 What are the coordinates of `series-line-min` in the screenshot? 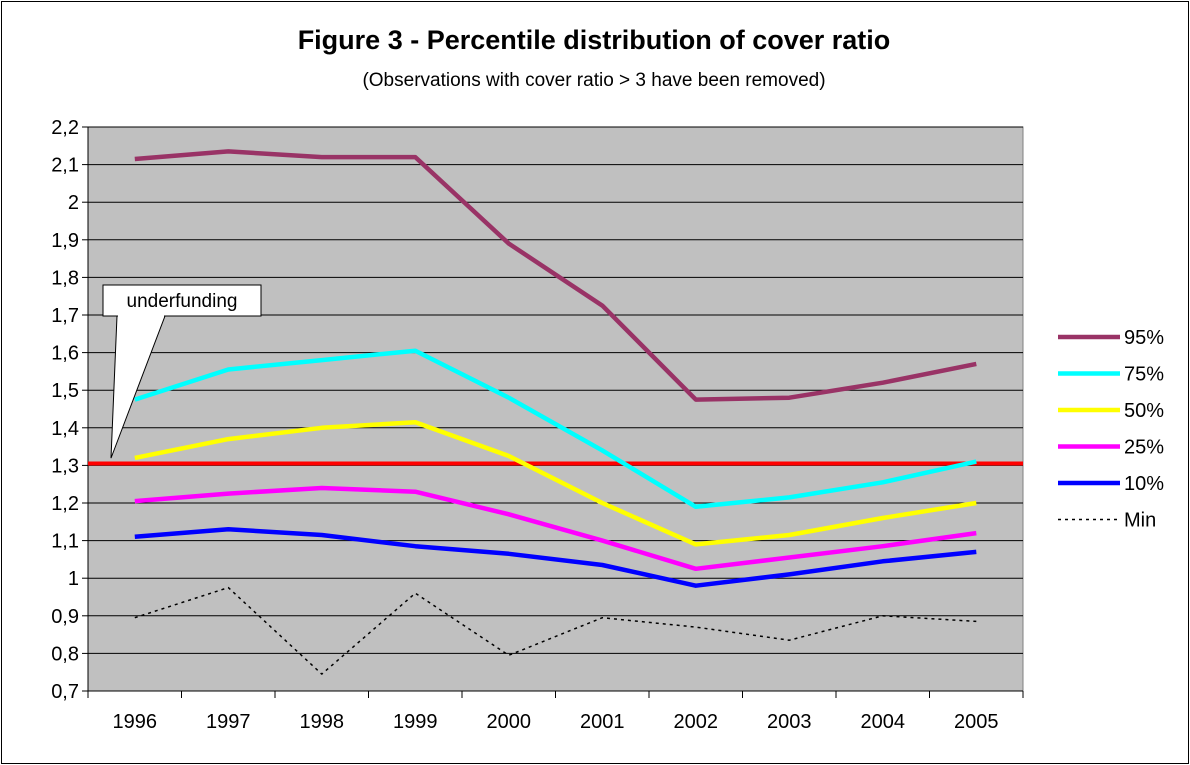 It's located at (555, 630).